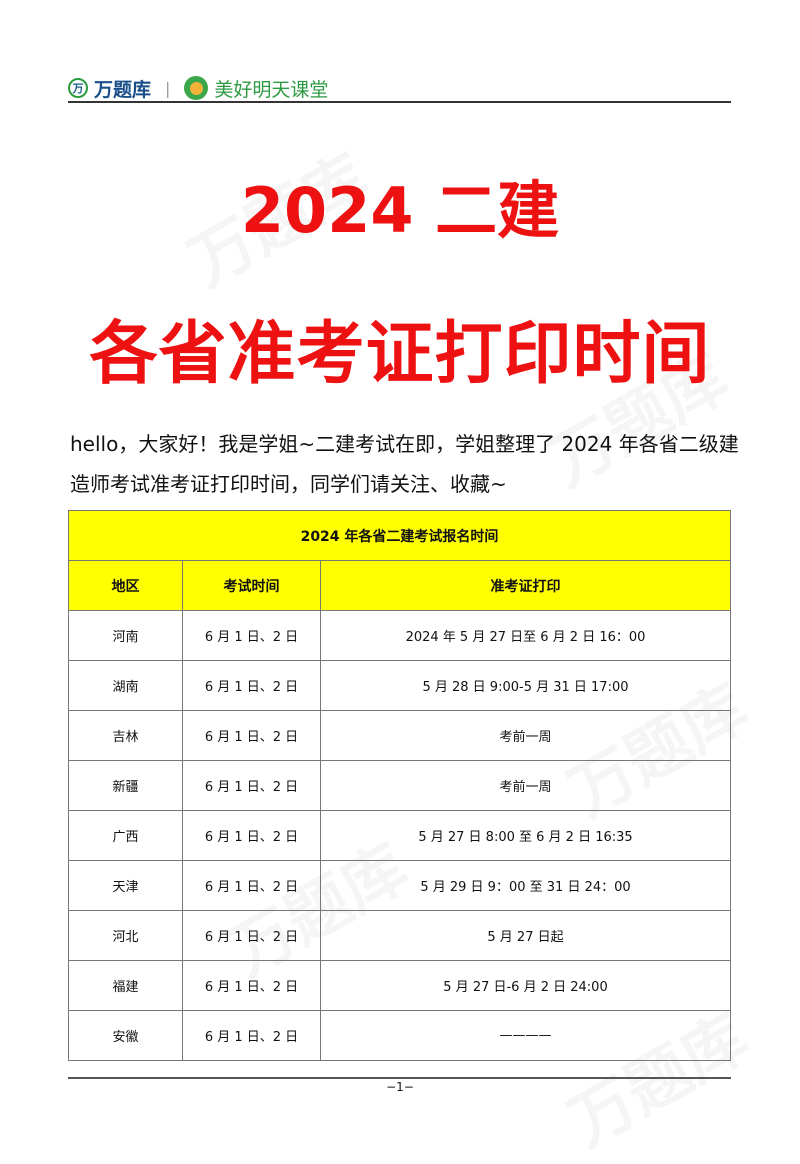 Image resolution: width=800 pixels, height=1164 pixels. Describe the element at coordinates (525, 685) in the screenshot. I see `cell-admit-card-time: 5 月 28 日 9:00-5 月 31 日 17:00` at that location.